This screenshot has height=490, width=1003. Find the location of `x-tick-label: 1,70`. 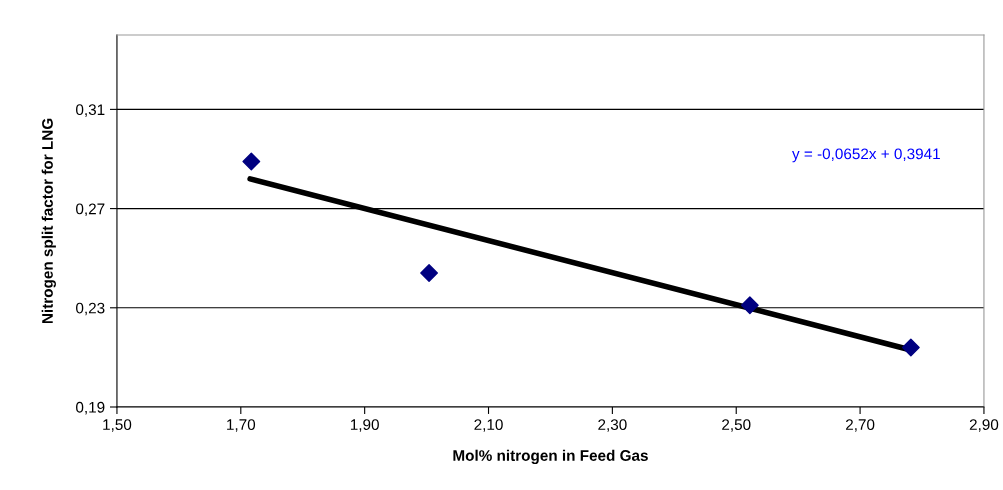

x-tick-label: 1,70 is located at coordinates (241, 425).